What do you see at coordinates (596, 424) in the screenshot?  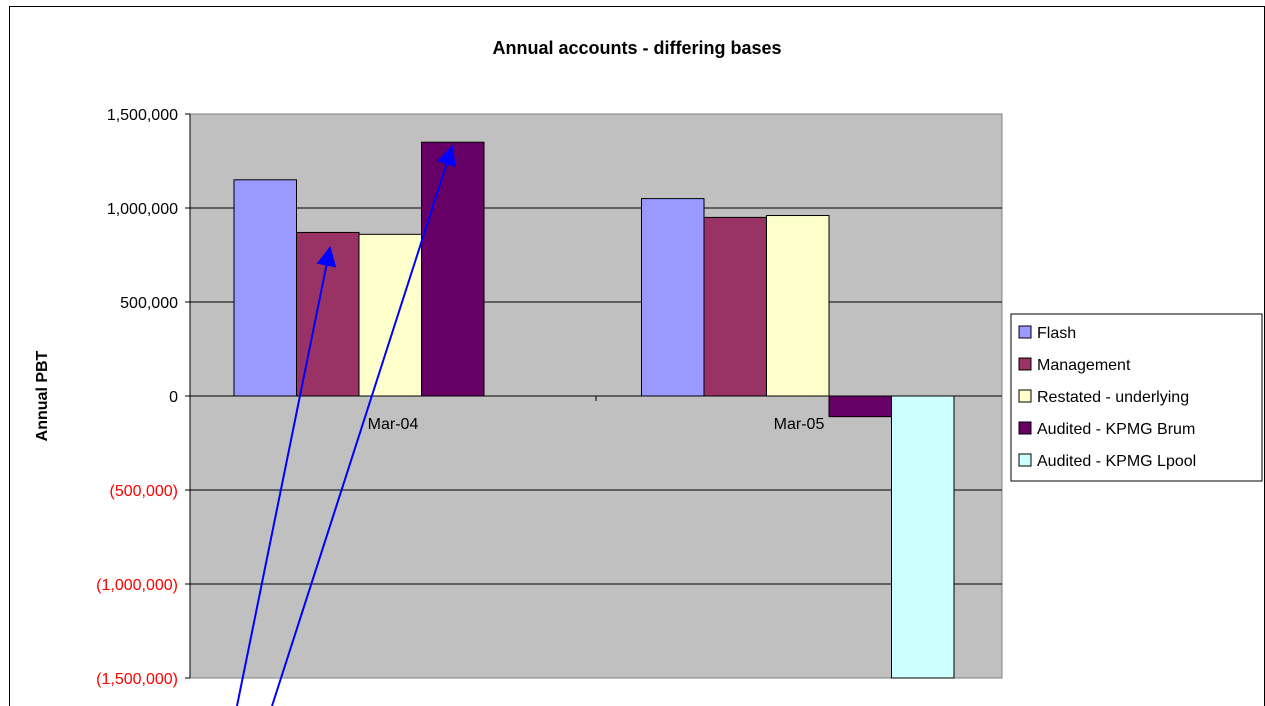 I see `category-labels: Mar-04 Mar-05` at bounding box center [596, 424].